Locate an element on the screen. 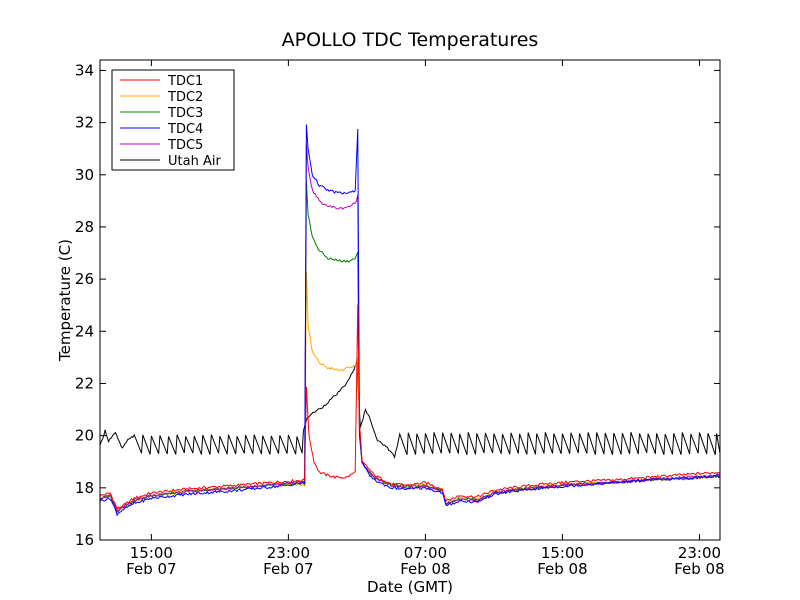  y-tick-label: 16 is located at coordinates (84, 540).